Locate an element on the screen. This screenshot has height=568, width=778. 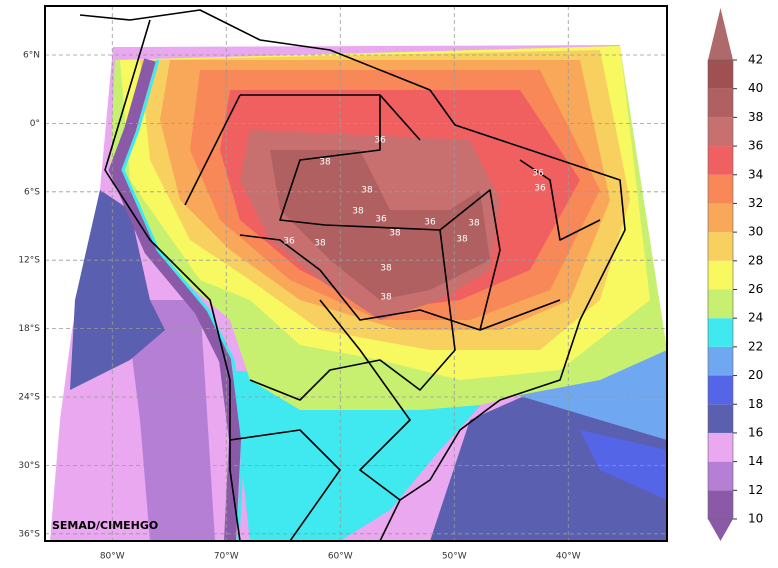
lat-tick-label: 6°S is located at coordinates (32, 192).